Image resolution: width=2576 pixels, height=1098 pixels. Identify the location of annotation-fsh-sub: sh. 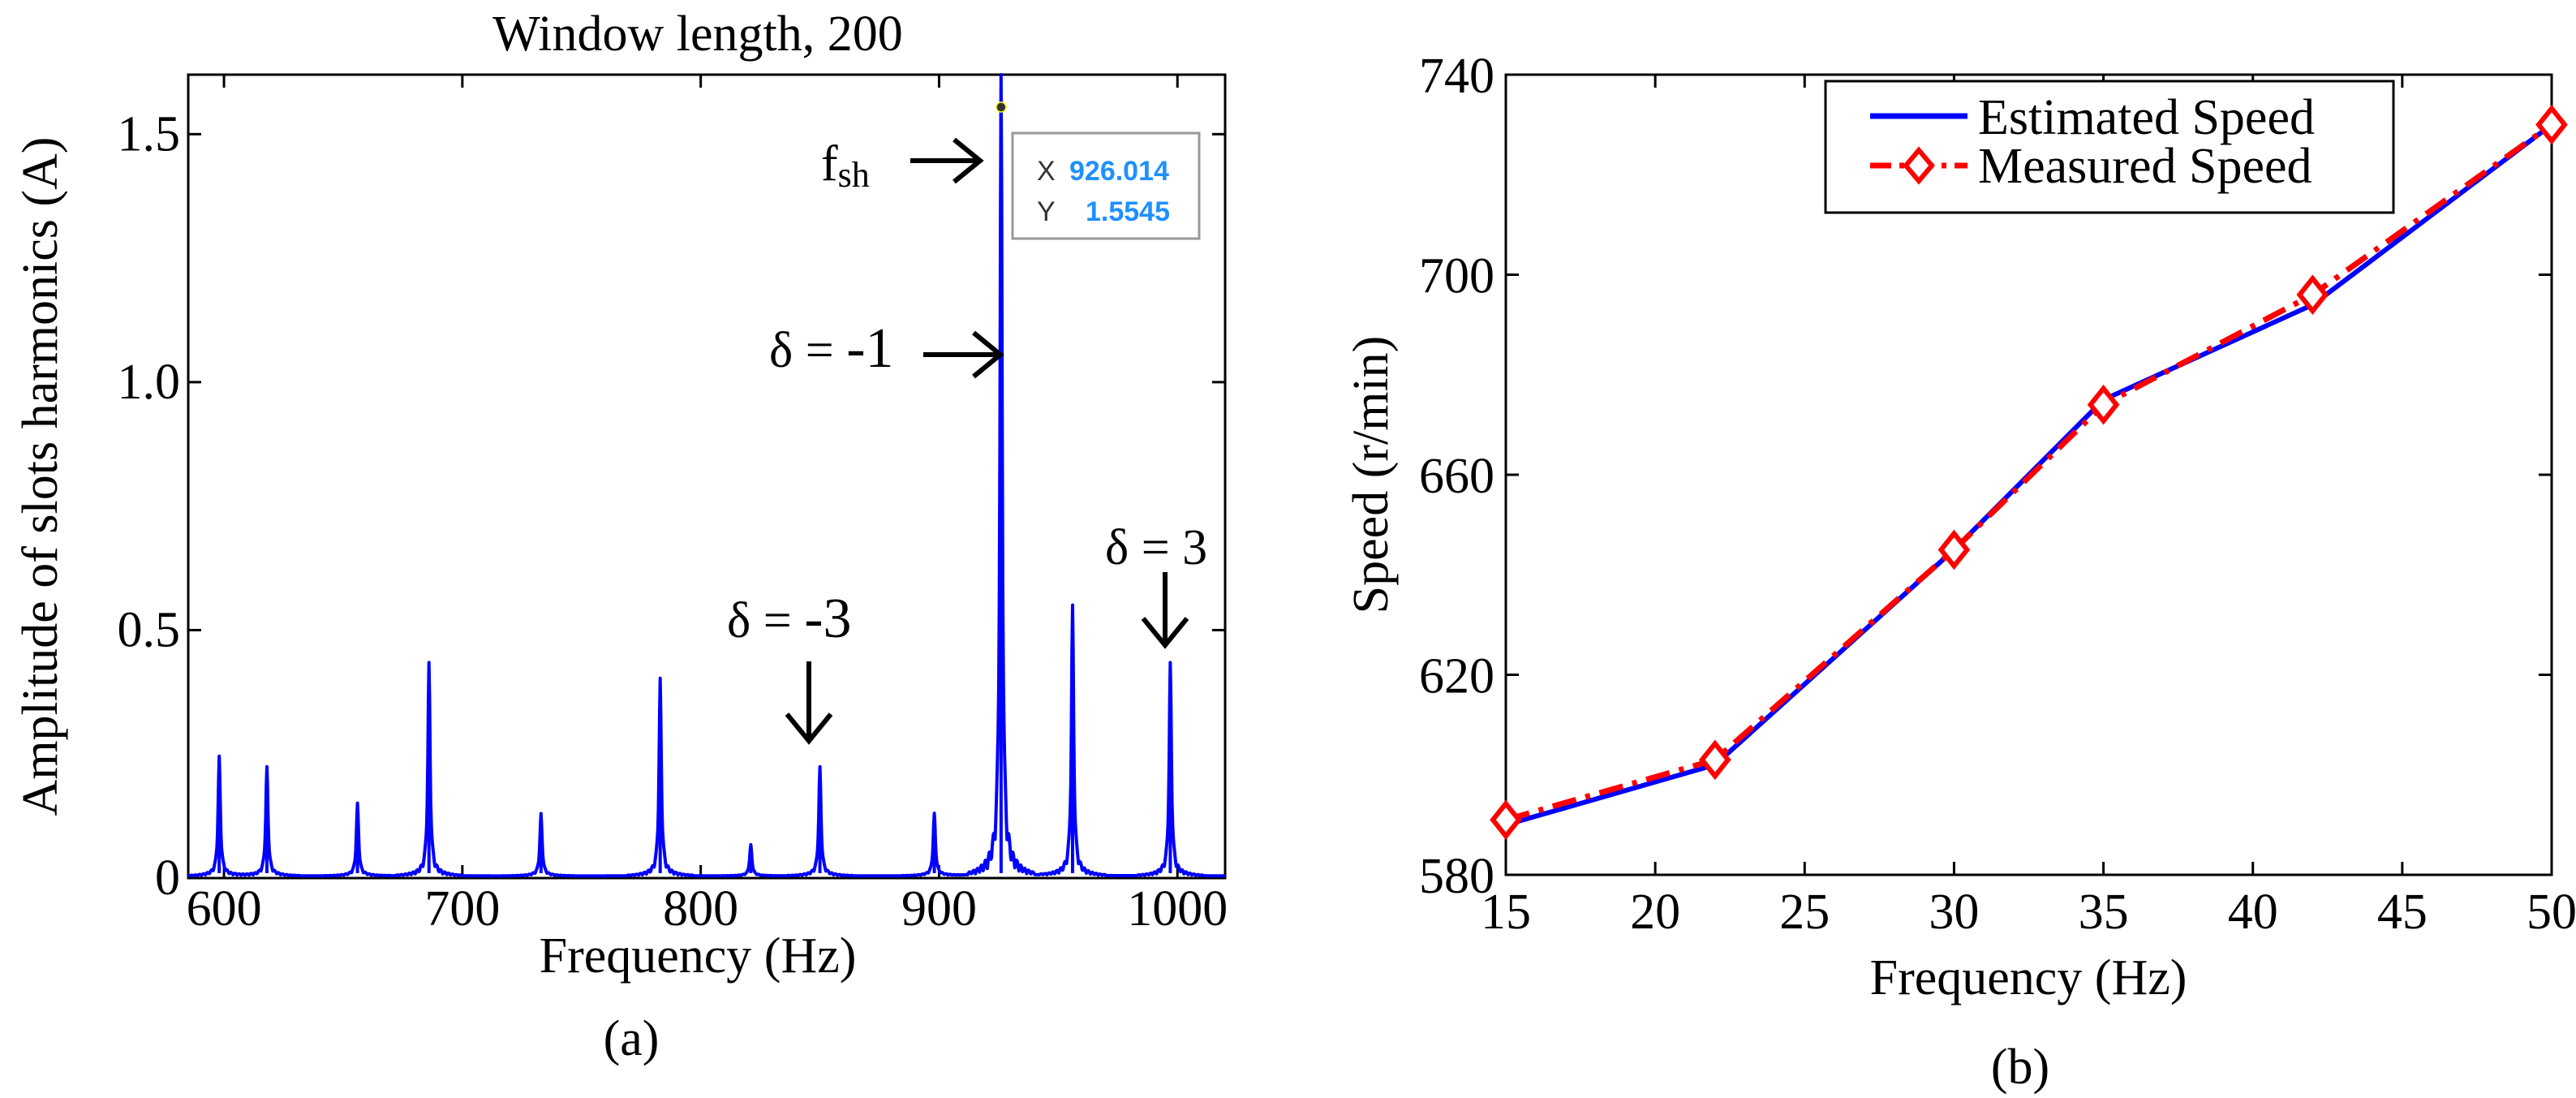
(854, 175).